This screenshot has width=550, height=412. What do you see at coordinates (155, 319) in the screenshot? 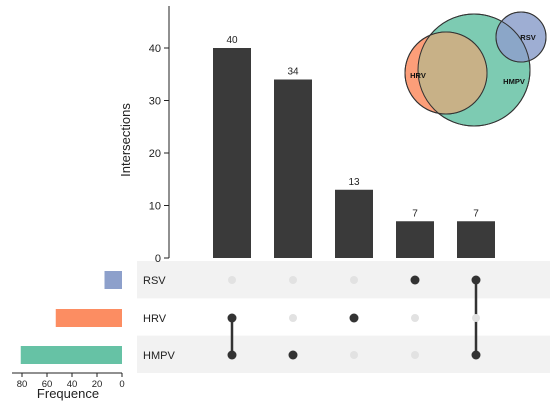
I see `set-name-label: HRV` at bounding box center [155, 319].